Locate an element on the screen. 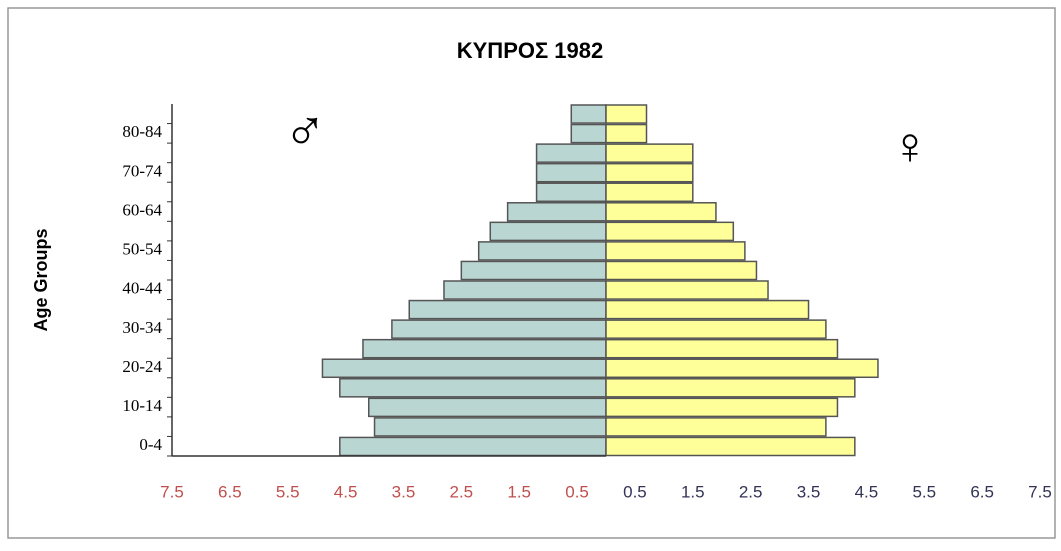  y-tick-label: 50-54 is located at coordinates (142, 249).